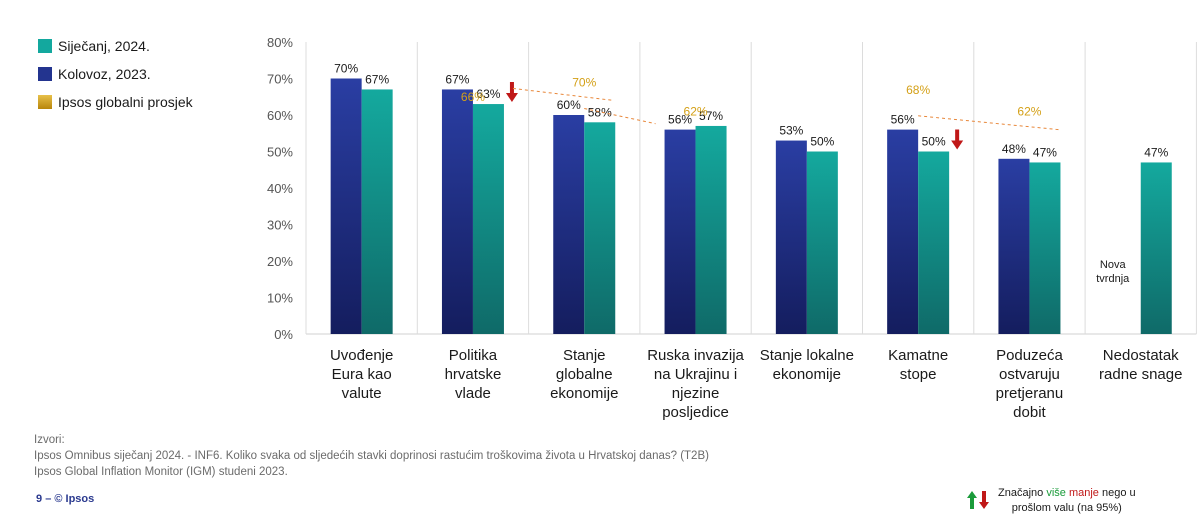 Image resolution: width=1197 pixels, height=520 pixels. What do you see at coordinates (45, 46) in the screenshot?
I see `legend-swatch-jan` at bounding box center [45, 46].